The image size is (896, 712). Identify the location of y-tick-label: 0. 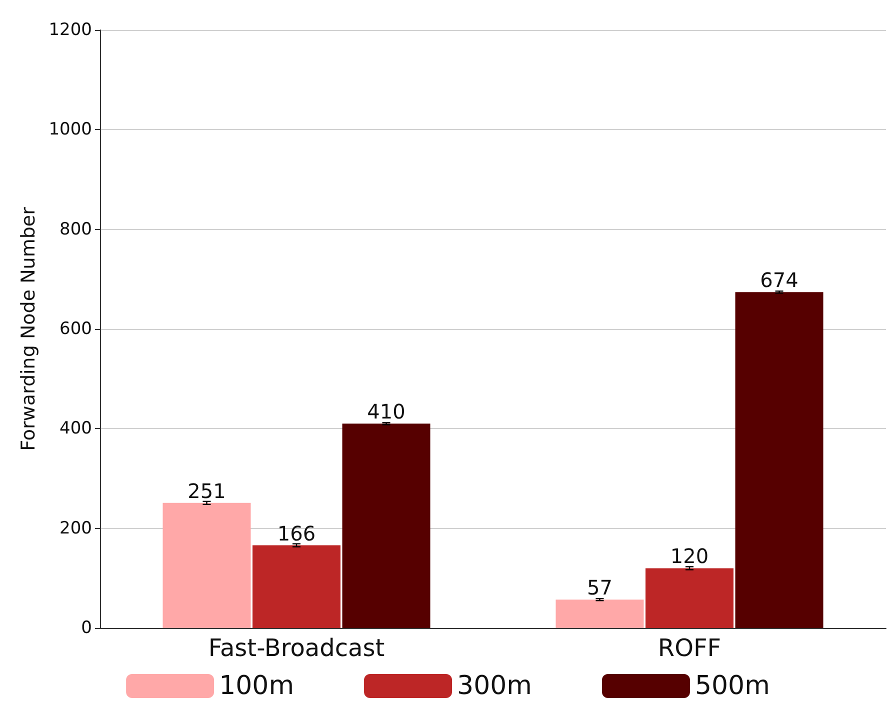
(86, 628).